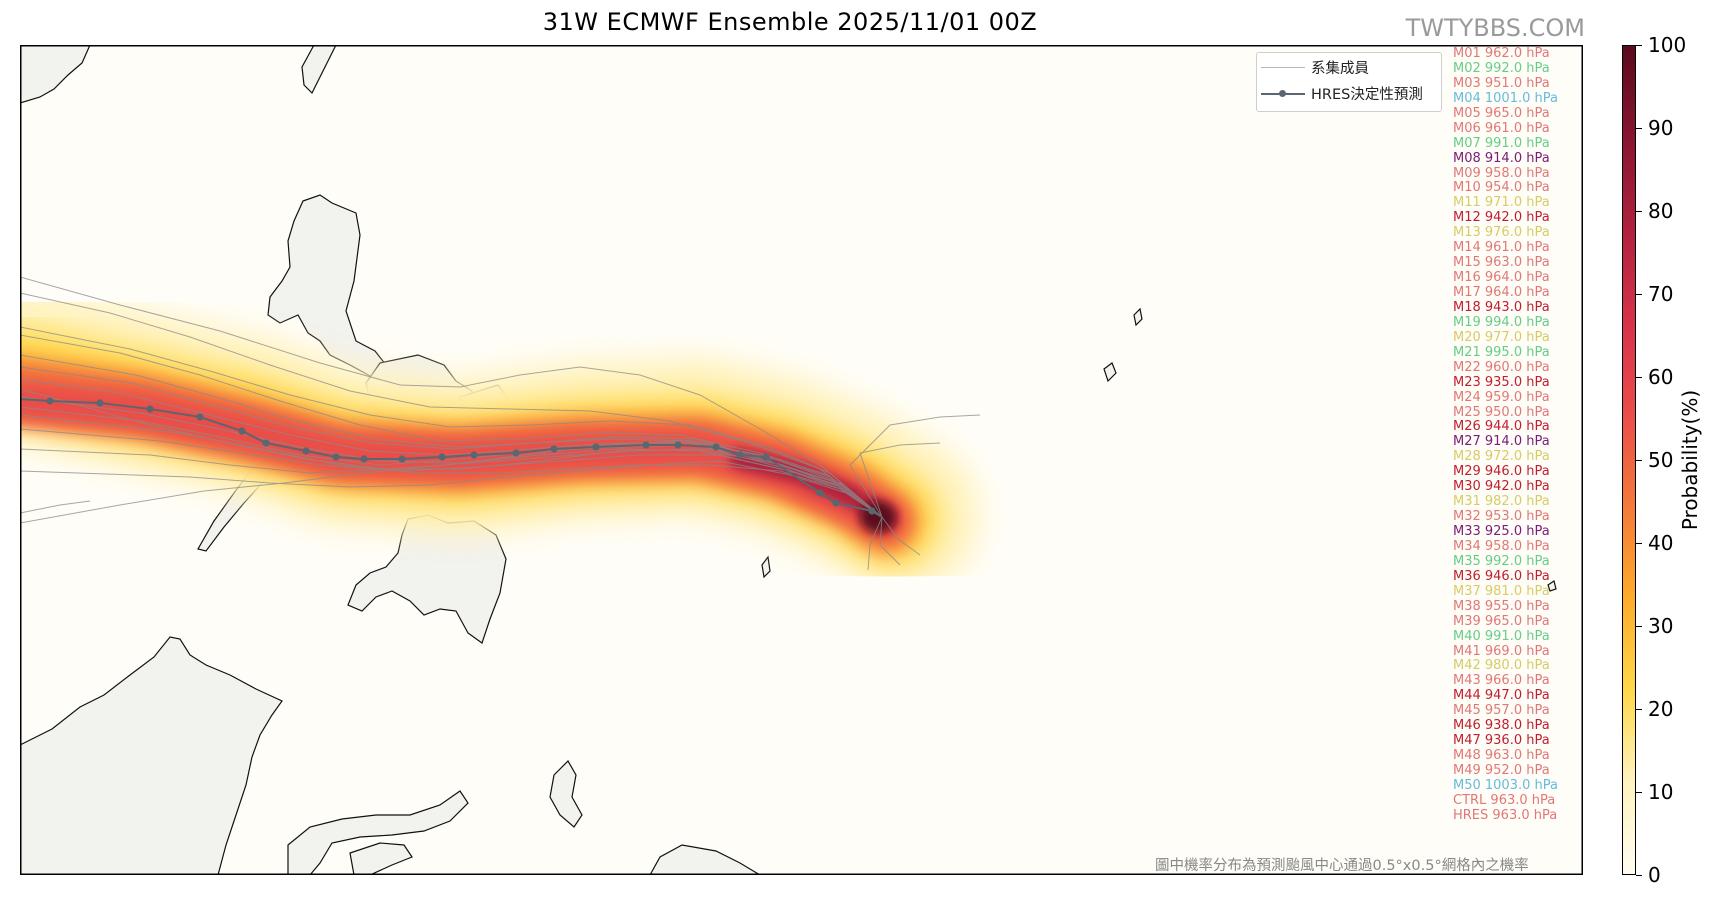 This screenshot has height=900, width=1725. What do you see at coordinates (1501, 502) in the screenshot?
I see `member-pressure-entry: M31 982.0 hPa` at bounding box center [1501, 502].